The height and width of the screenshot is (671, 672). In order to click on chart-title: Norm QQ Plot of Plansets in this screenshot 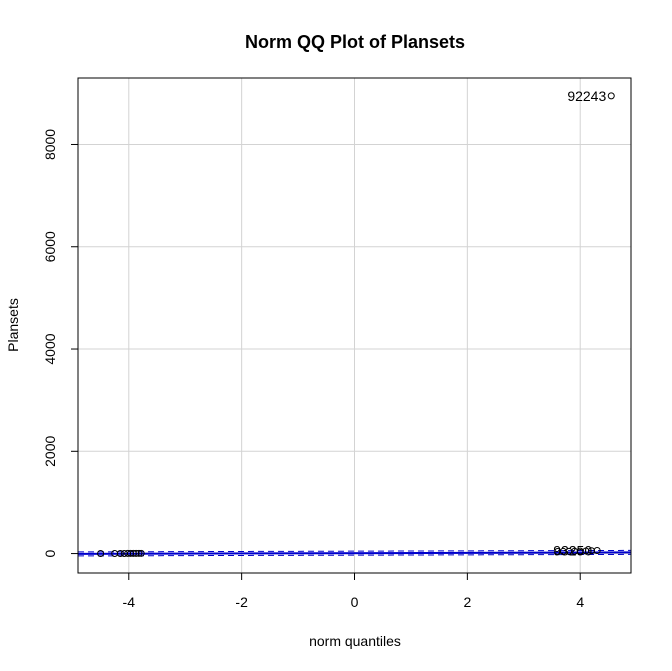, I will do `click(355, 42)`.